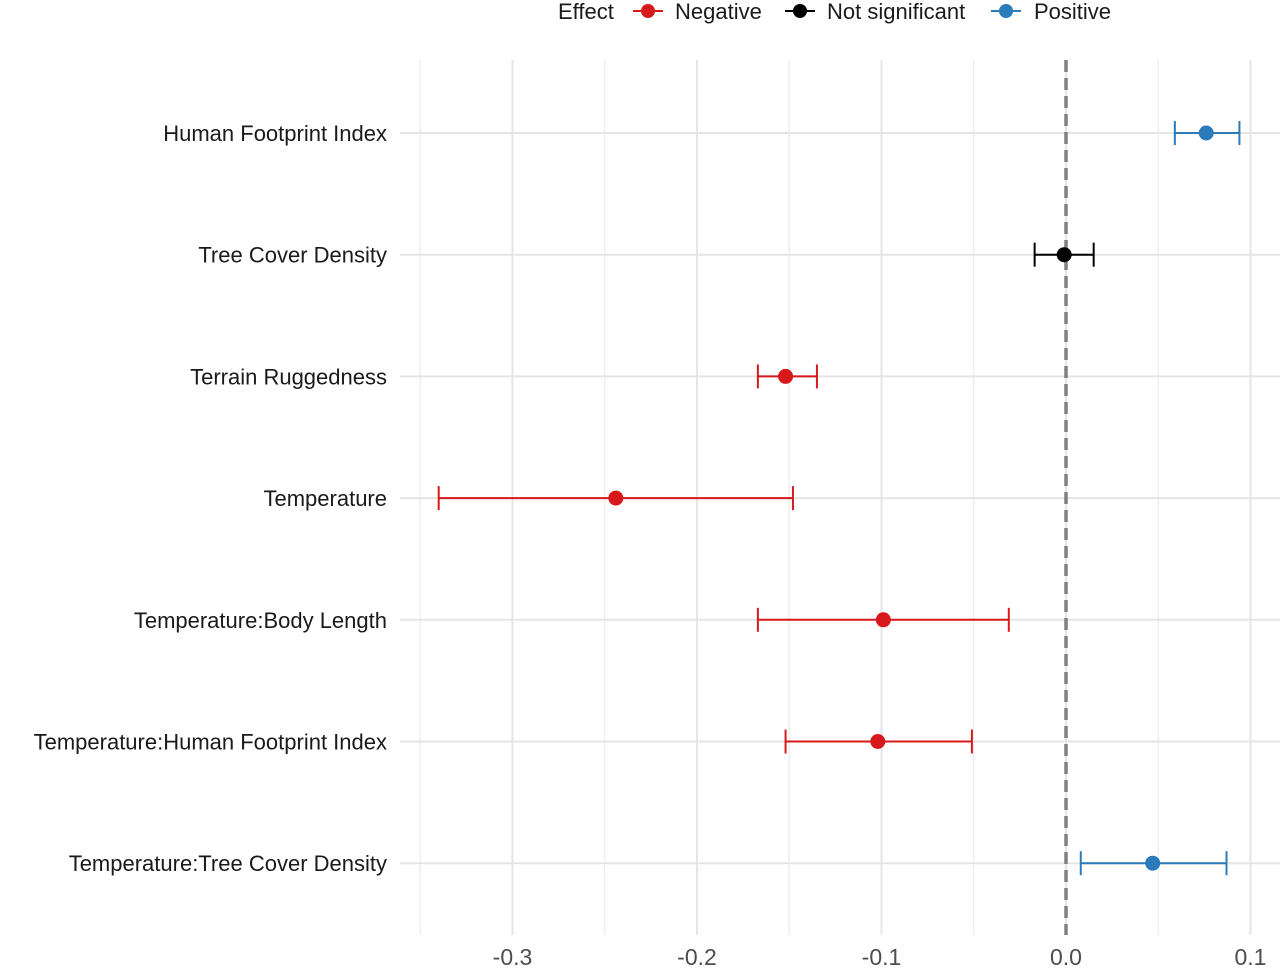 This screenshot has height=969, width=1280. Describe the element at coordinates (288, 376) in the screenshot. I see `y-axis-label: Terrain Ruggedness` at that location.